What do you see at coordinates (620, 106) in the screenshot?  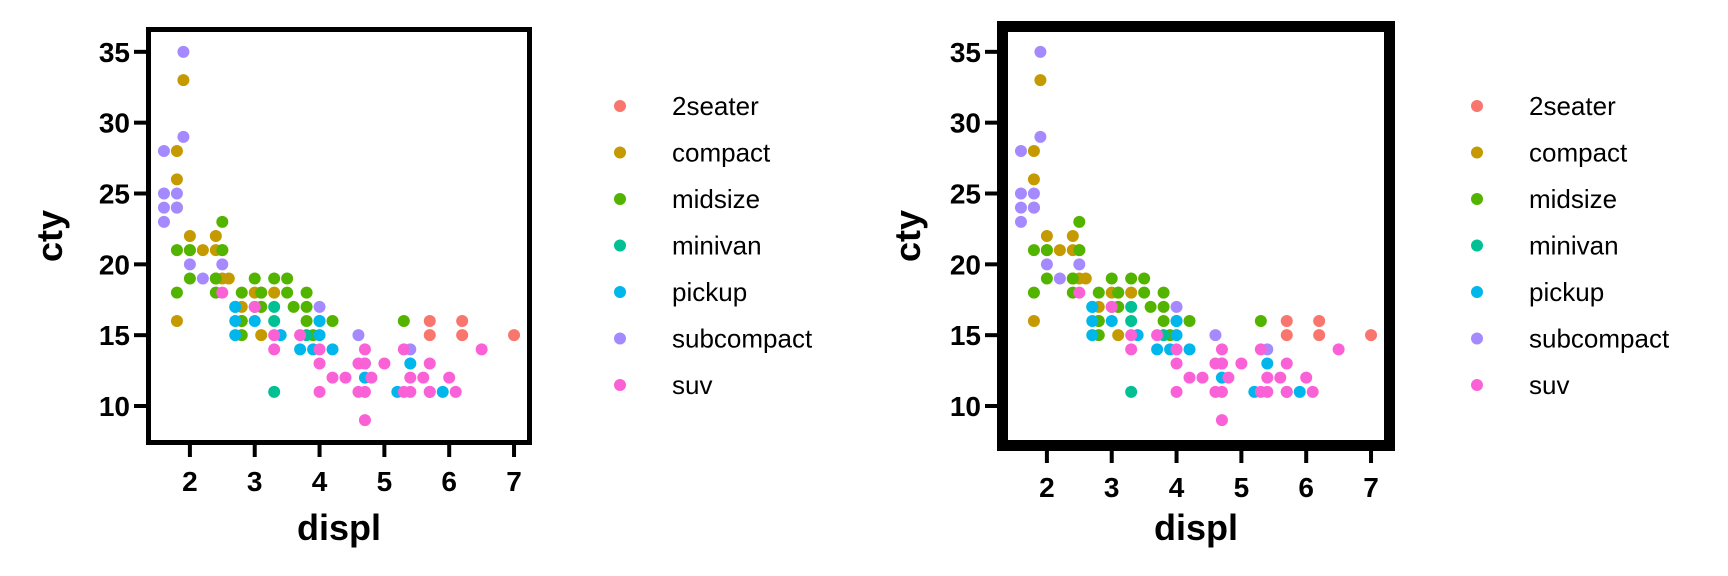 I see `legend-key-2seater` at bounding box center [620, 106].